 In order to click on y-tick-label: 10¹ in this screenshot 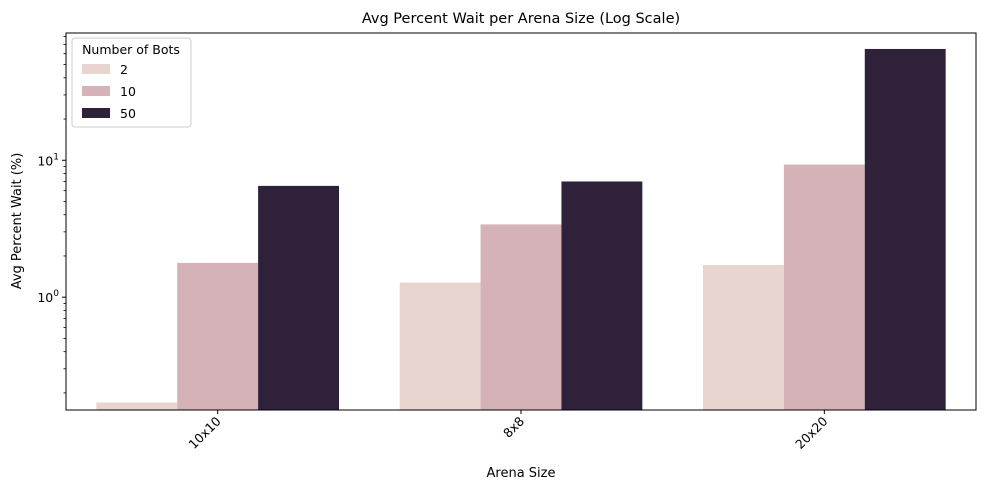, I will do `click(48, 160)`.